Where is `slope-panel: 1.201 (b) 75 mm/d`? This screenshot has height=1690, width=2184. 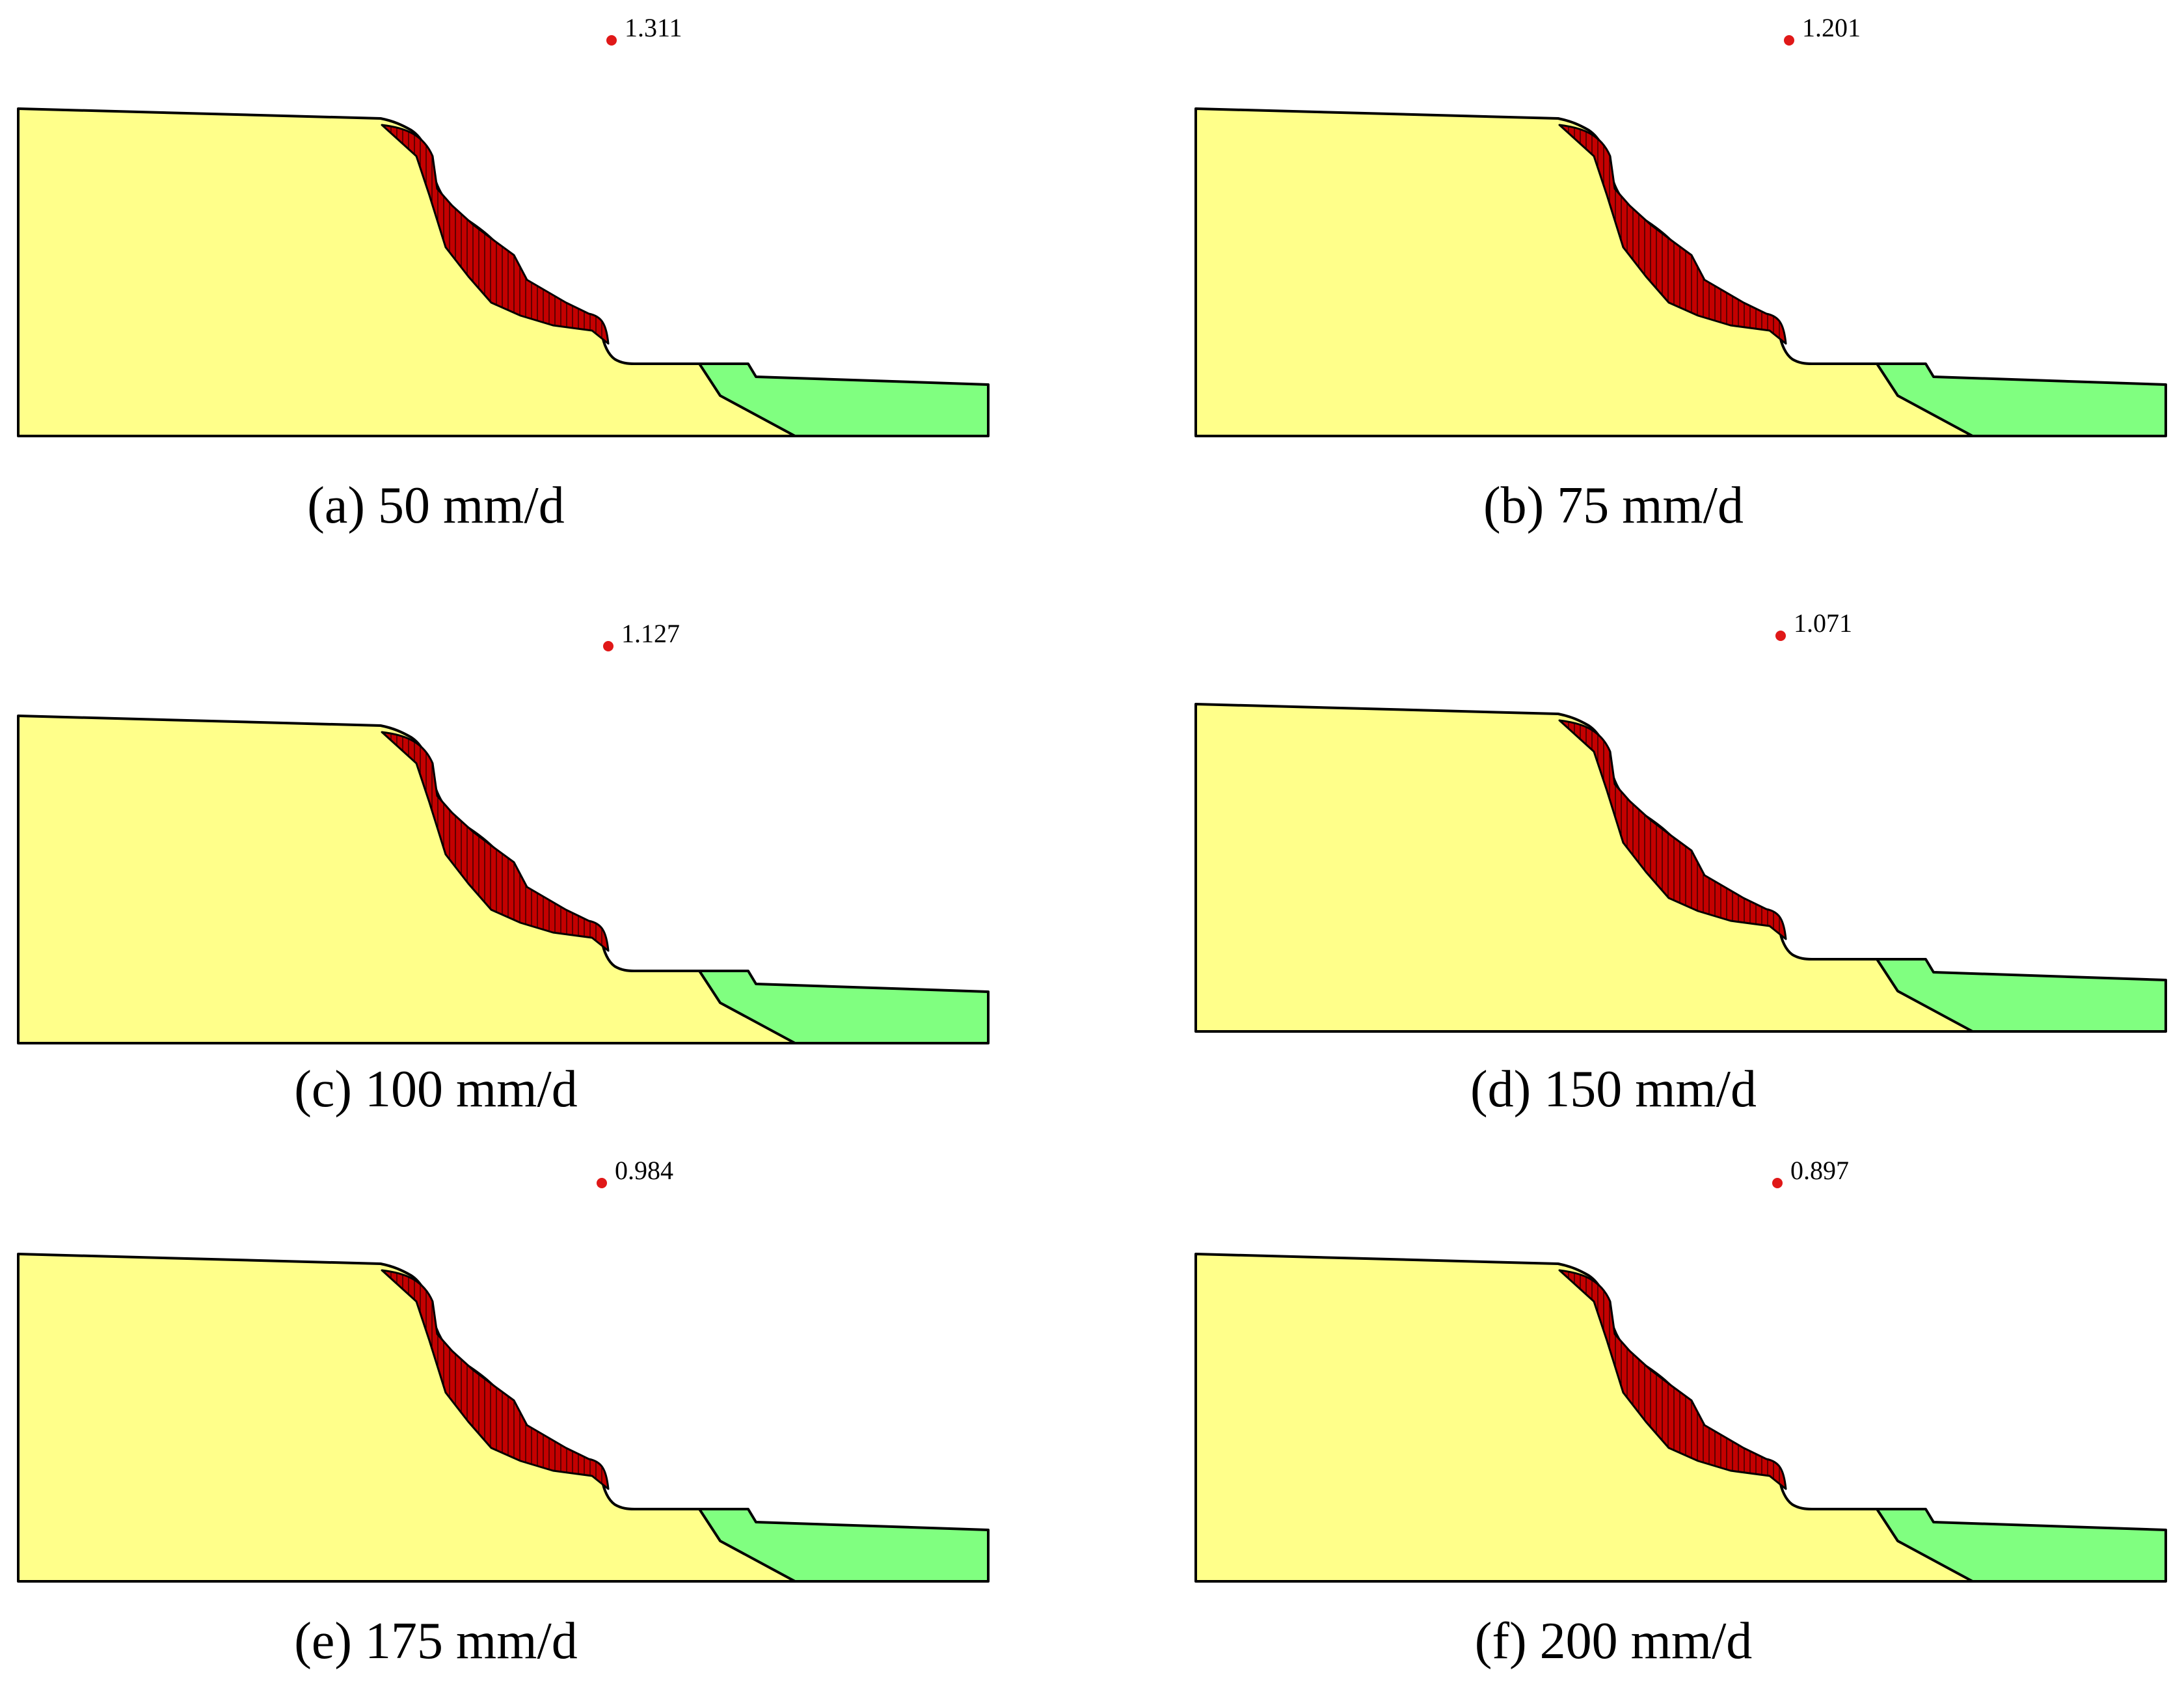 slope-panel: 1.201 (b) 75 mm/d is located at coordinates (1680, 273).